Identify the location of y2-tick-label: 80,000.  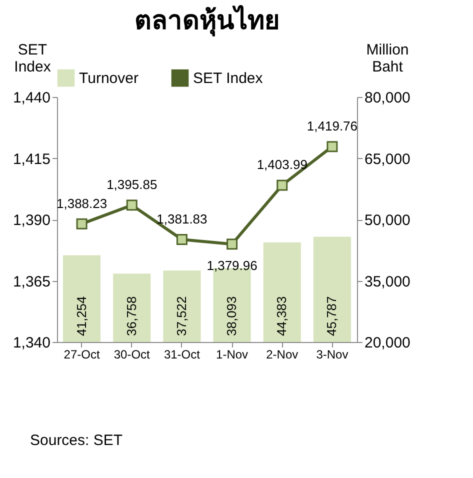
(387, 98).